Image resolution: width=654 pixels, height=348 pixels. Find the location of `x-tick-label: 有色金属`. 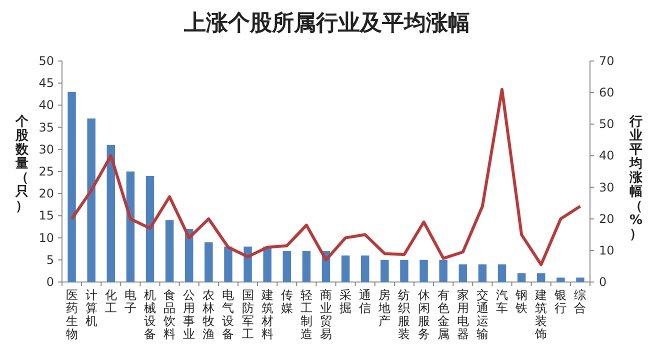

x-tick-label: 有色金属 is located at coordinates (443, 314).